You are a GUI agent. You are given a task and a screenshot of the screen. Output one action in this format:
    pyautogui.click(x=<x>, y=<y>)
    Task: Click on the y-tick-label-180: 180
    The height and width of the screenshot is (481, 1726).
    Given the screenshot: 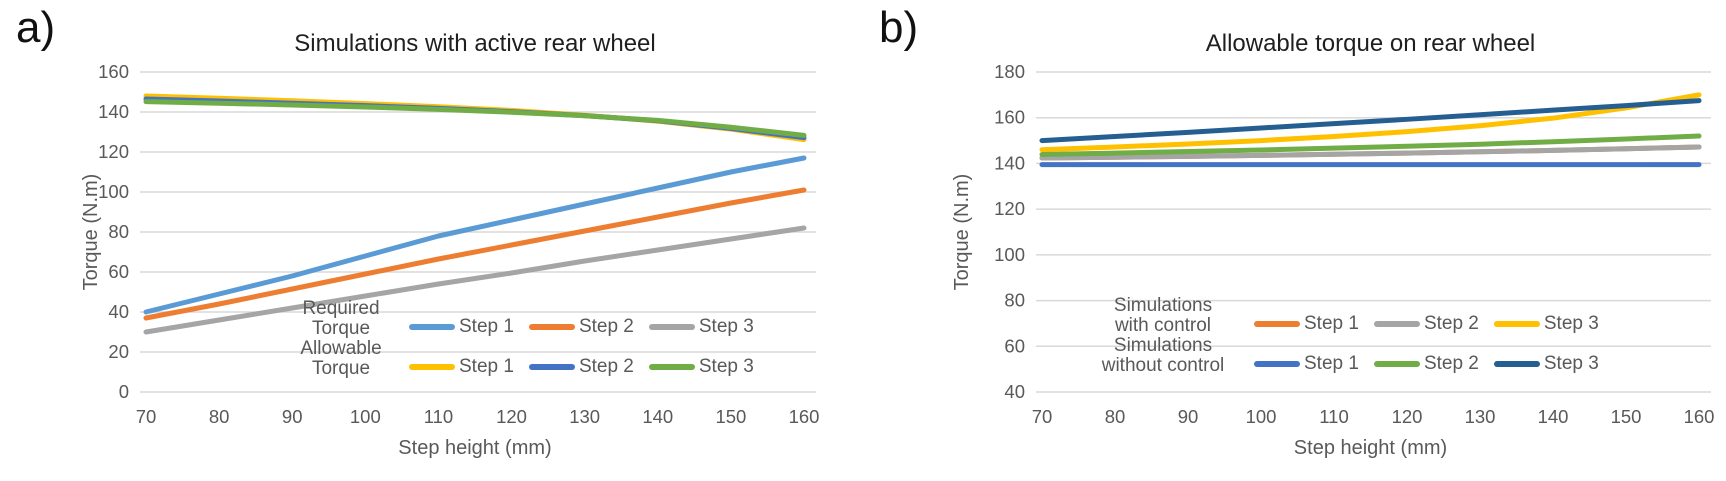 What is the action you would take?
    pyautogui.click(x=1009, y=71)
    